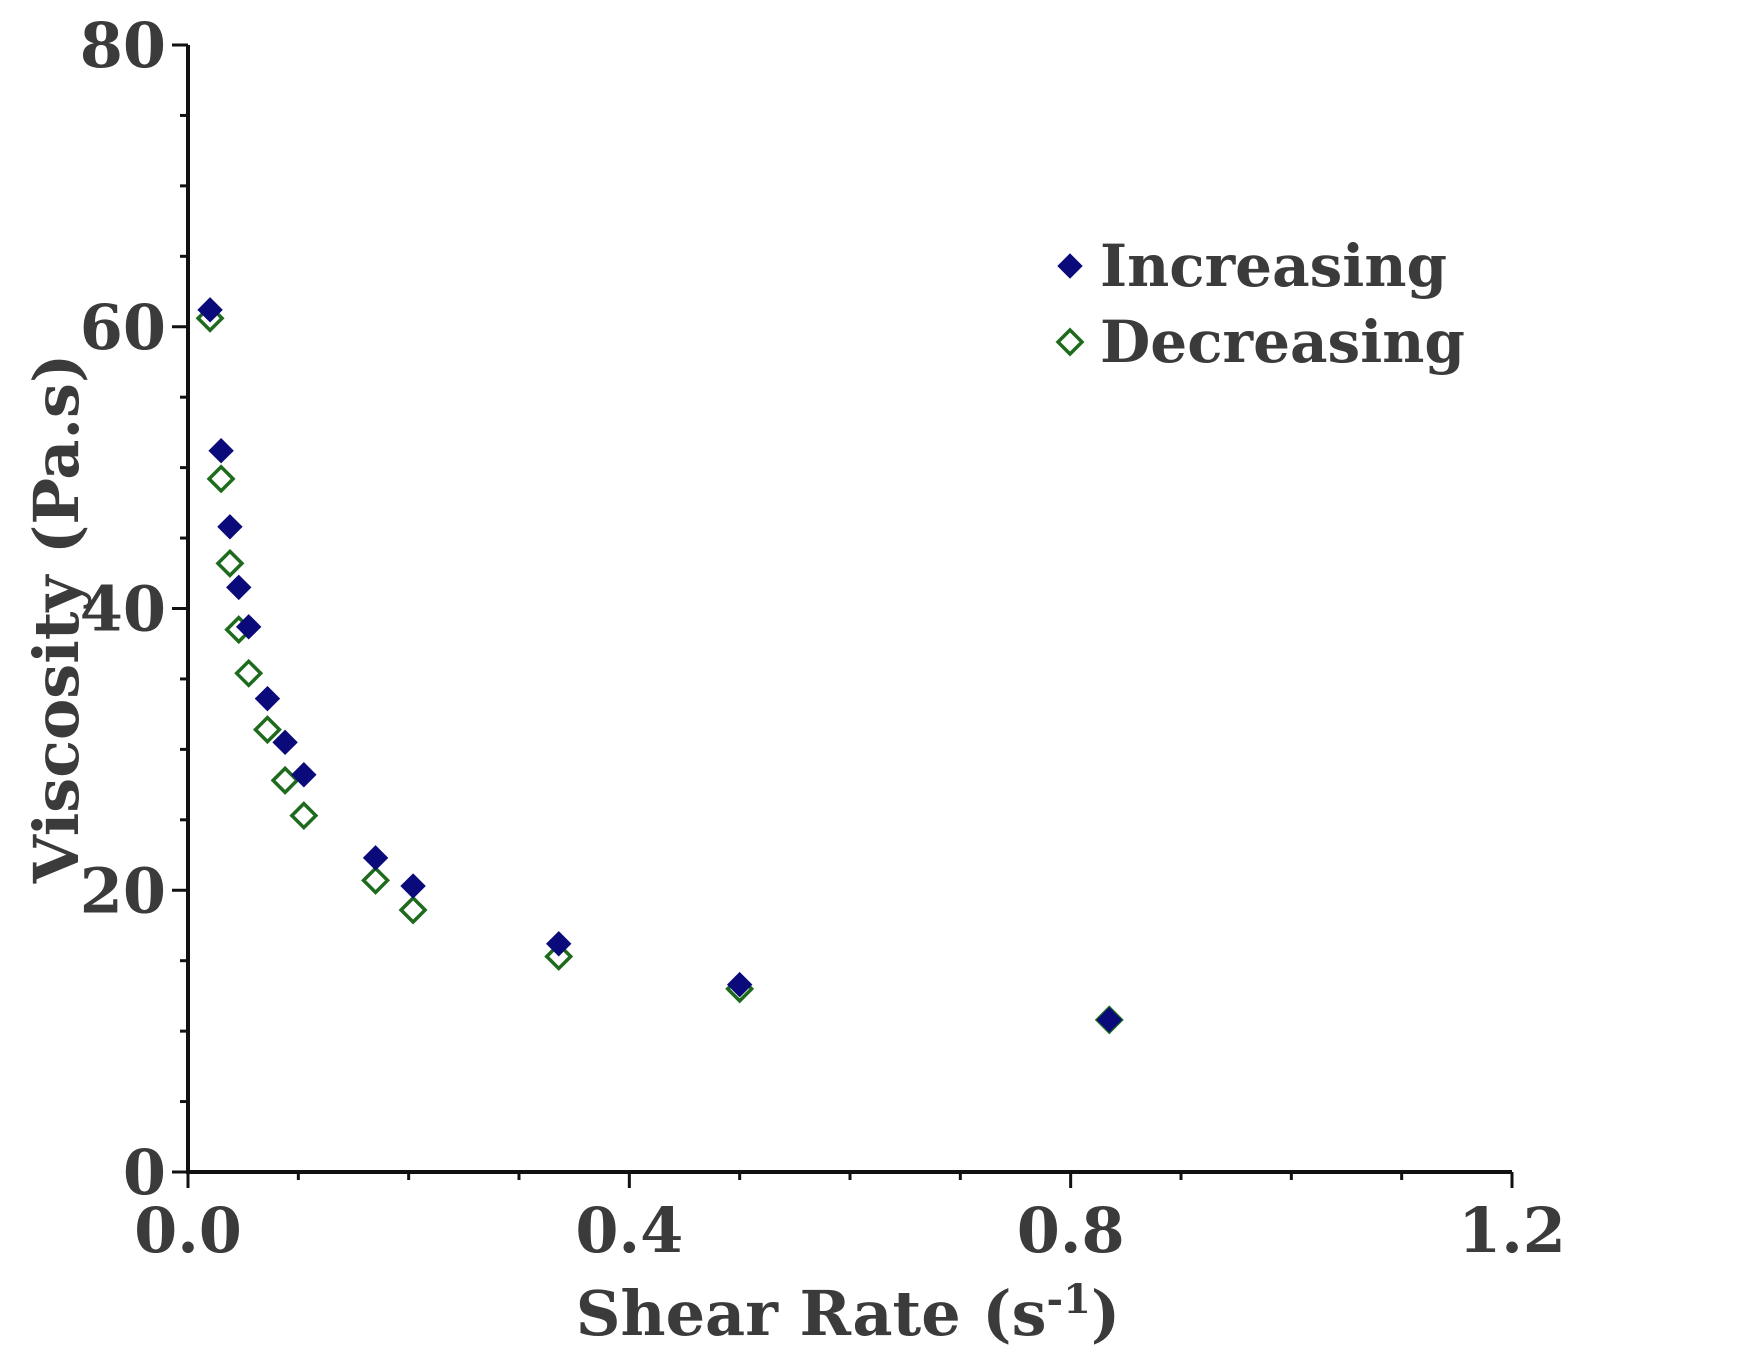  Describe the element at coordinates (1273, 266) in the screenshot. I see `legend-label-increasing: Increasing` at that location.